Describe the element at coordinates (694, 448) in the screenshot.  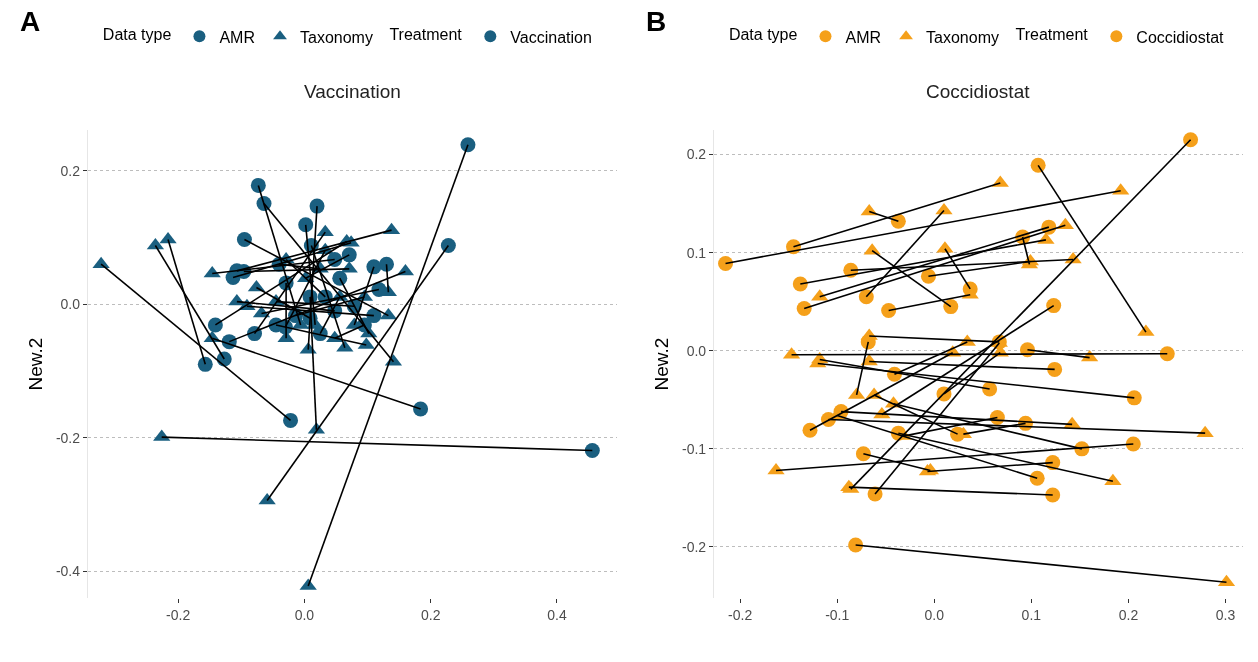
I see `y-tick-label: -0.1` at that location.